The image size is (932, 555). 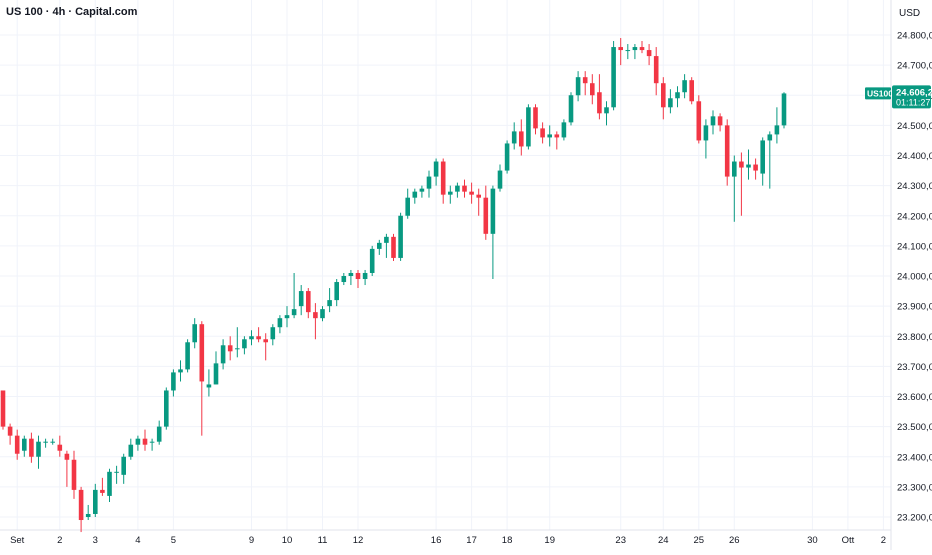 I want to click on y-tick-label: 23.600,0, so click(x=914, y=397).